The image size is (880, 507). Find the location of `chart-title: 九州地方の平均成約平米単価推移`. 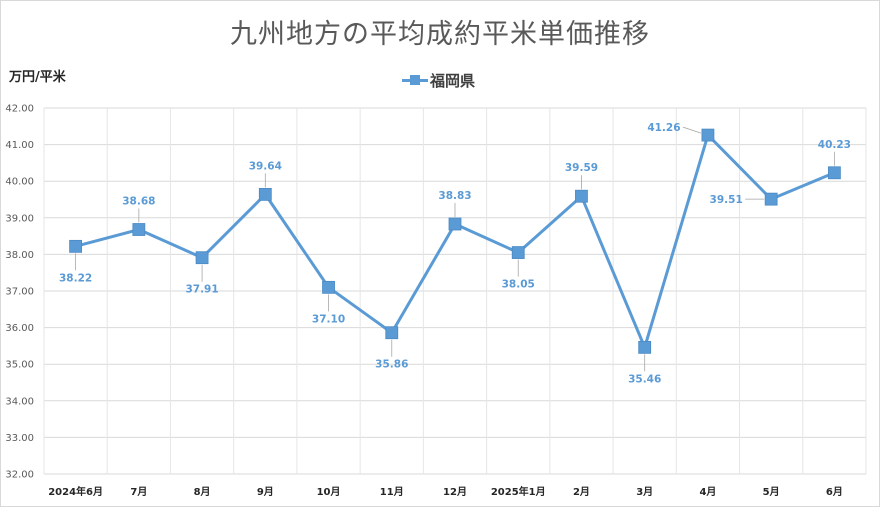

chart-title: 九州地方の平均成約平米単価推移 is located at coordinates (440, 34).